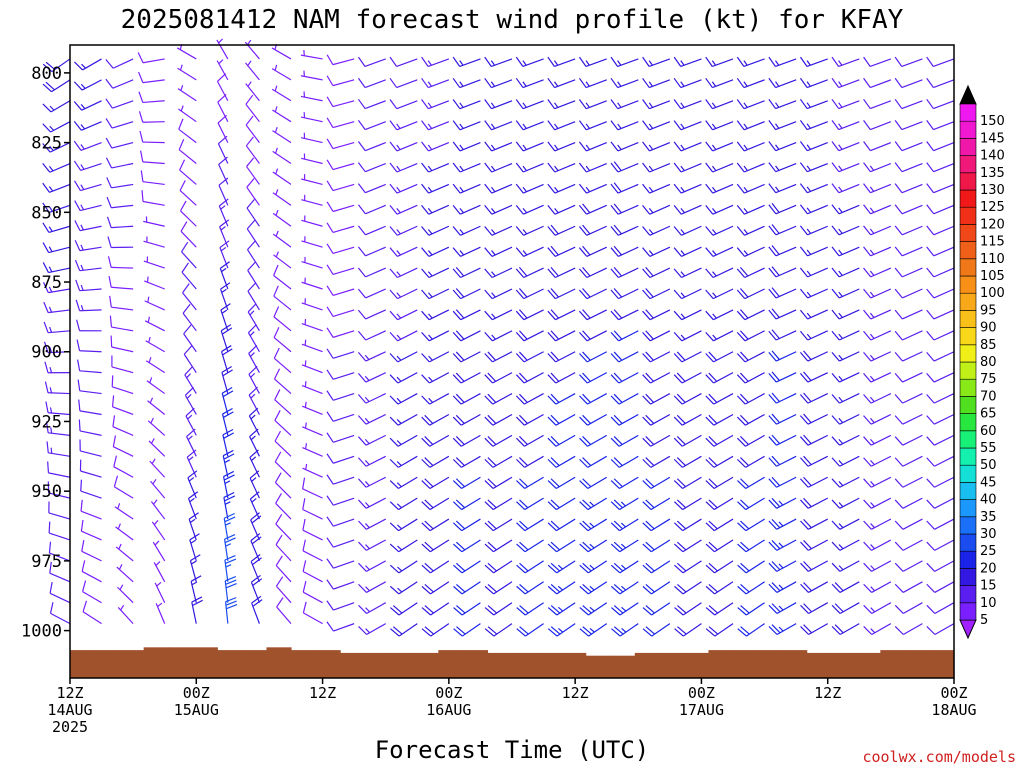 The width and height of the screenshot is (1024, 768). Describe the element at coordinates (45, 353) in the screenshot. I see `y-axis: 800 825 850 875 900 925 950 975 1000` at that location.